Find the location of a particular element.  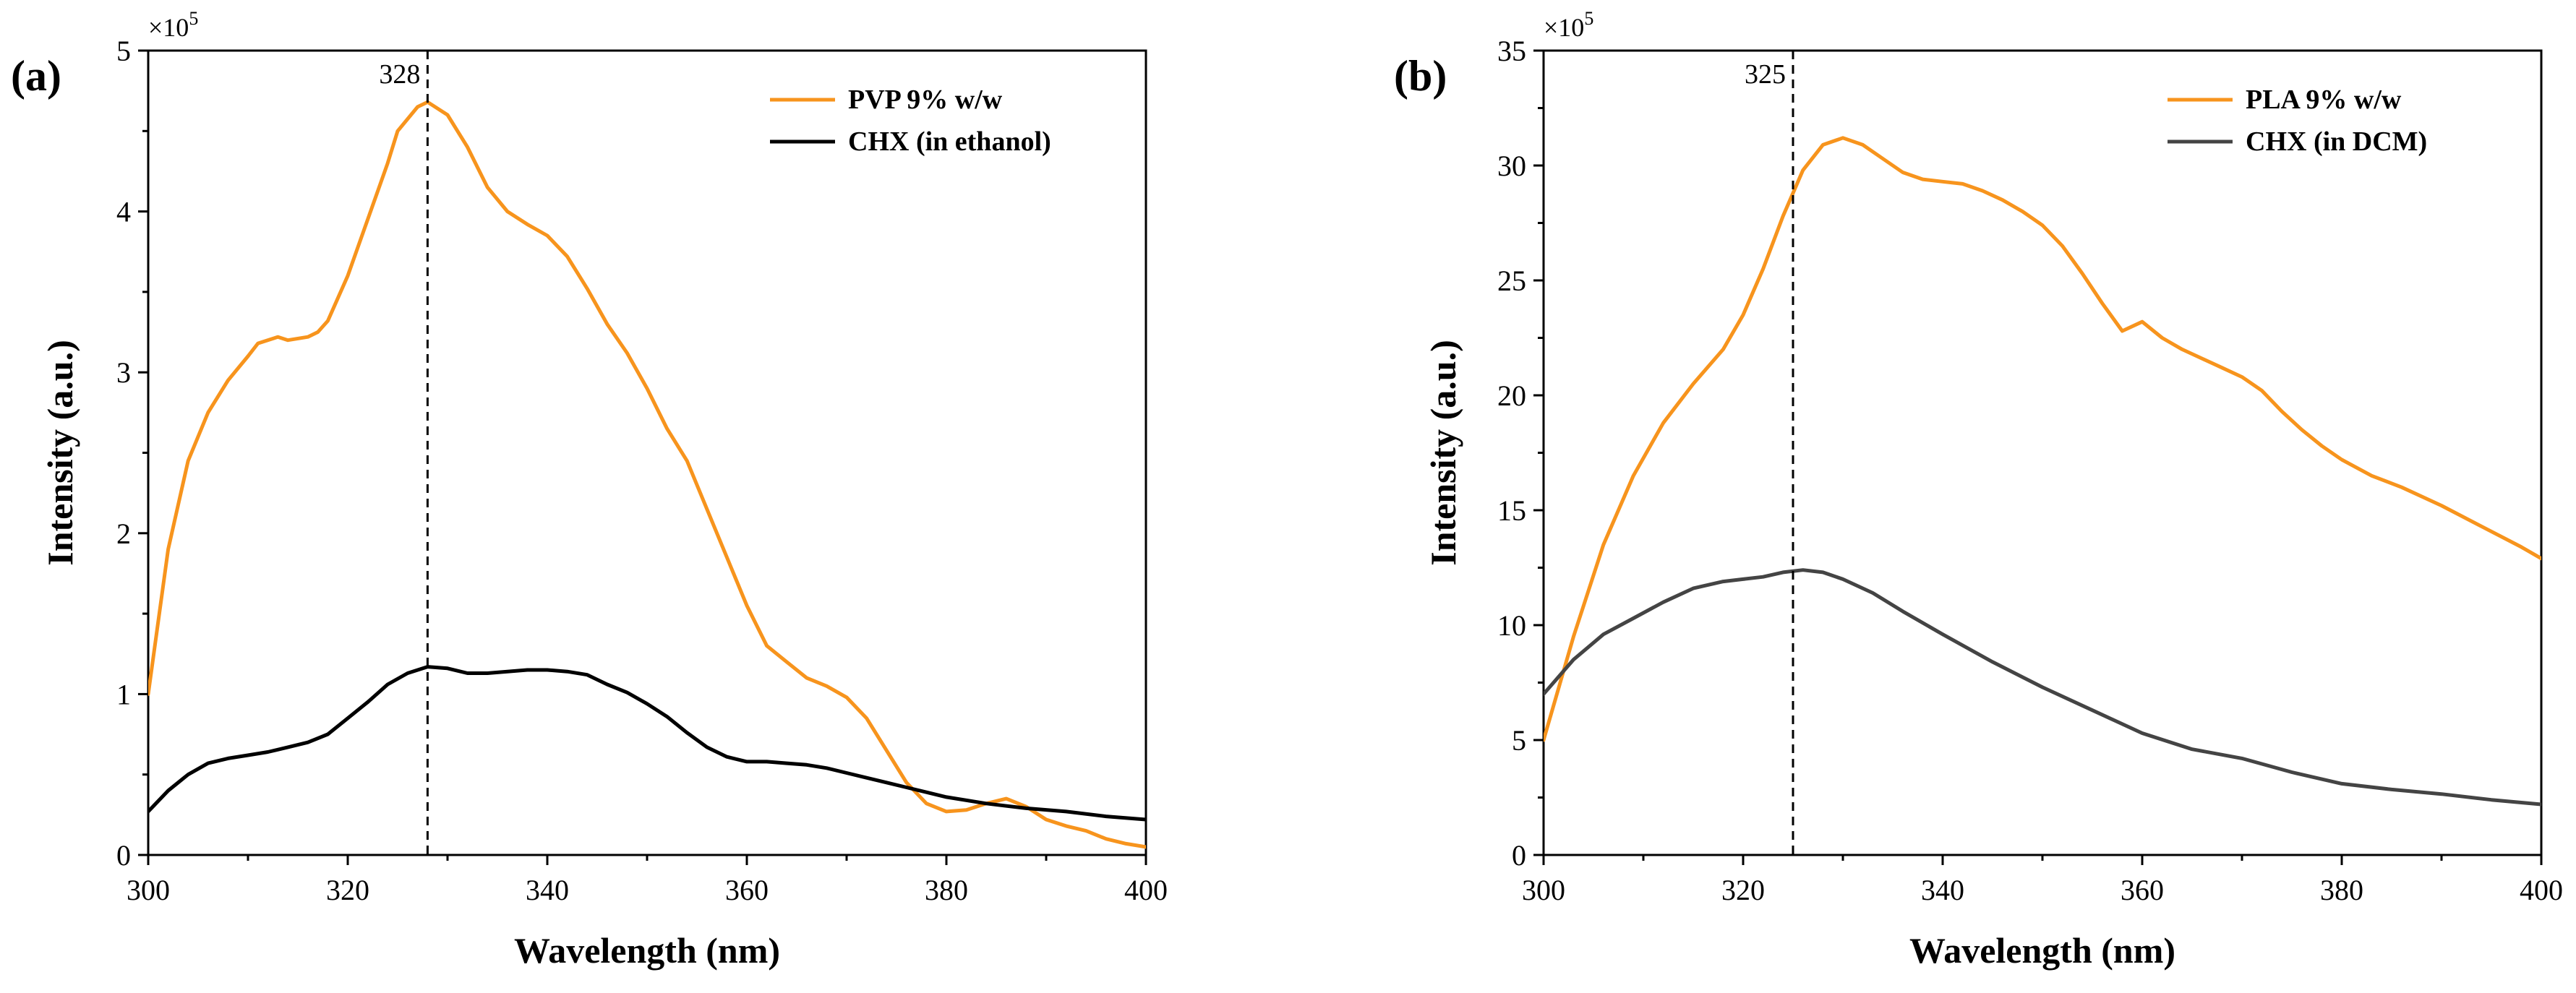

legend-label: CHX (in ethanol) is located at coordinates (949, 141).